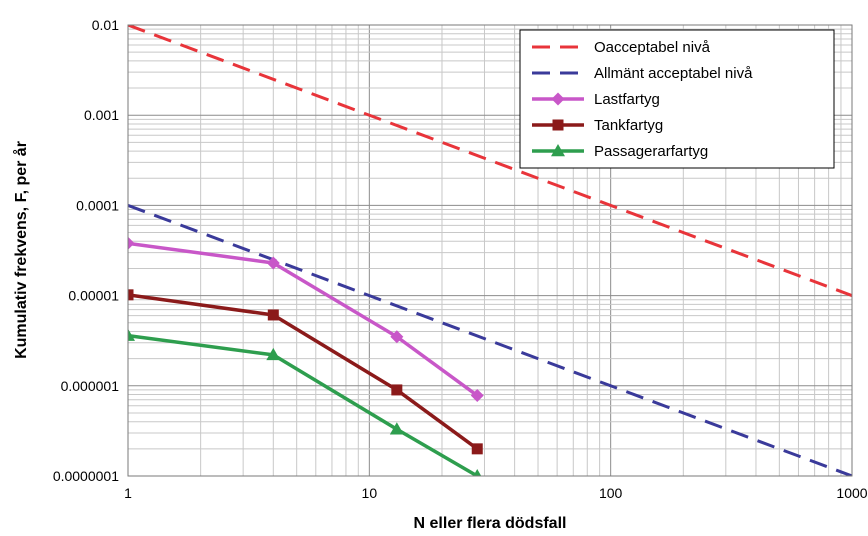 This screenshot has width=868, height=536. I want to click on x-tick-label: 10, so click(370, 493).